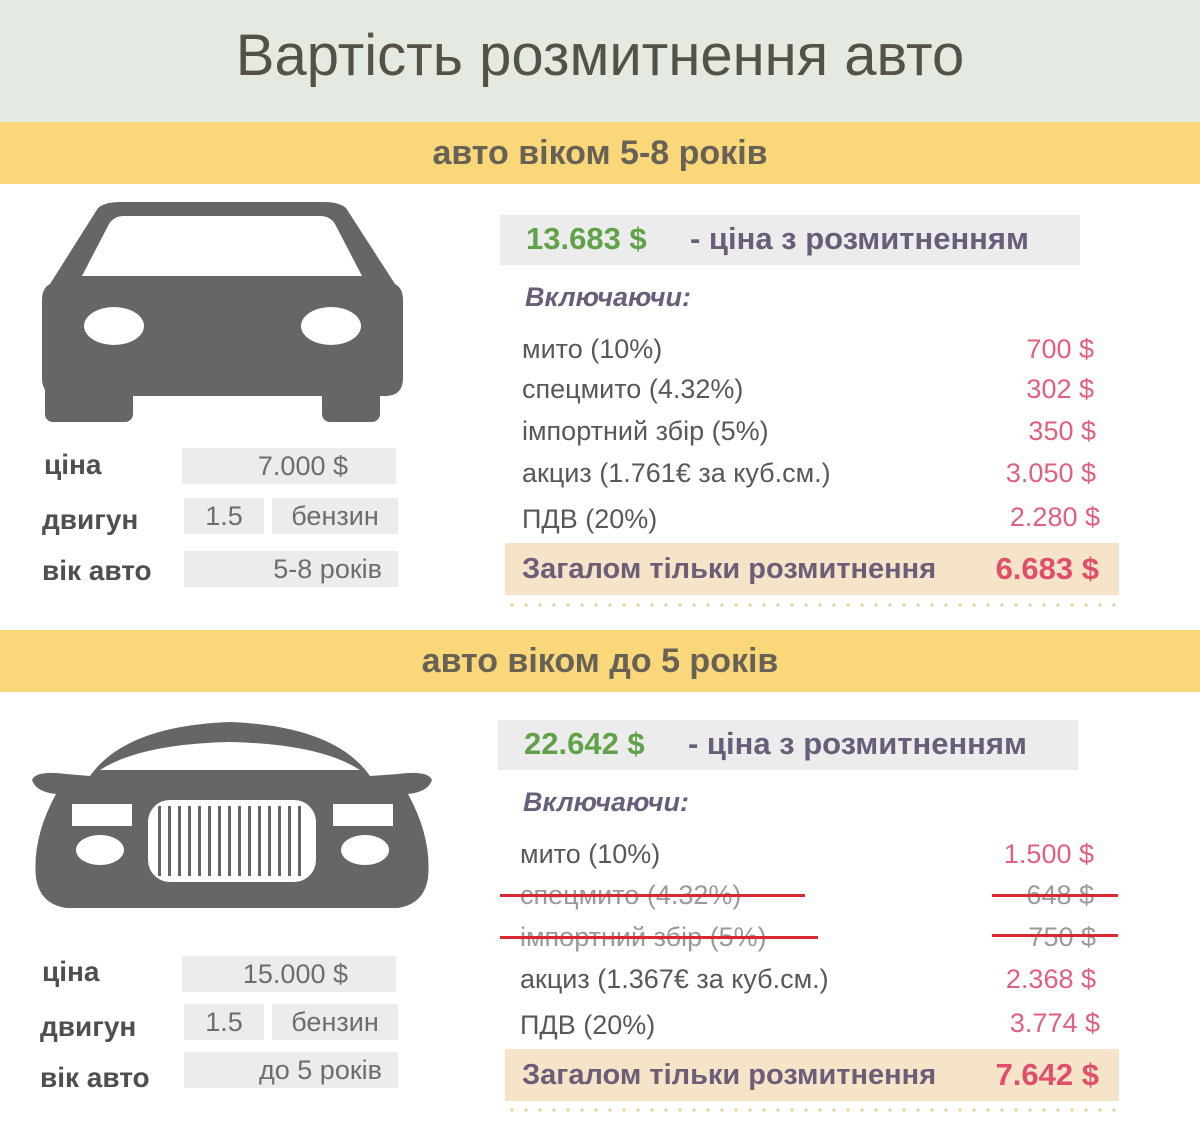 This screenshot has height=1127, width=1200. I want to click on item-name: акциз (1.367€ за куб.см.), so click(674, 979).